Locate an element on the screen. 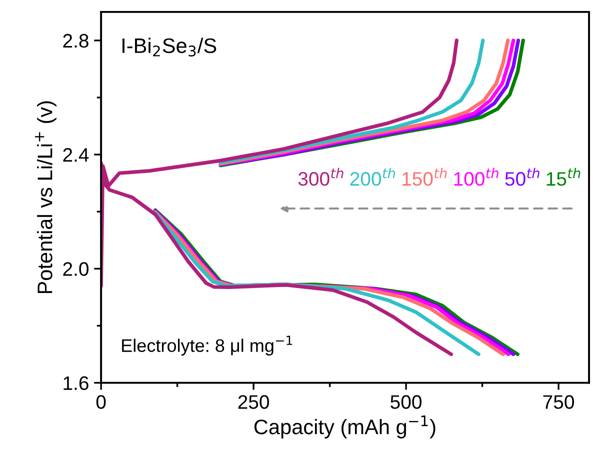  y-axis-title: Potential vs Li/Li$^{+}$ (v) is located at coordinates (45, 197).